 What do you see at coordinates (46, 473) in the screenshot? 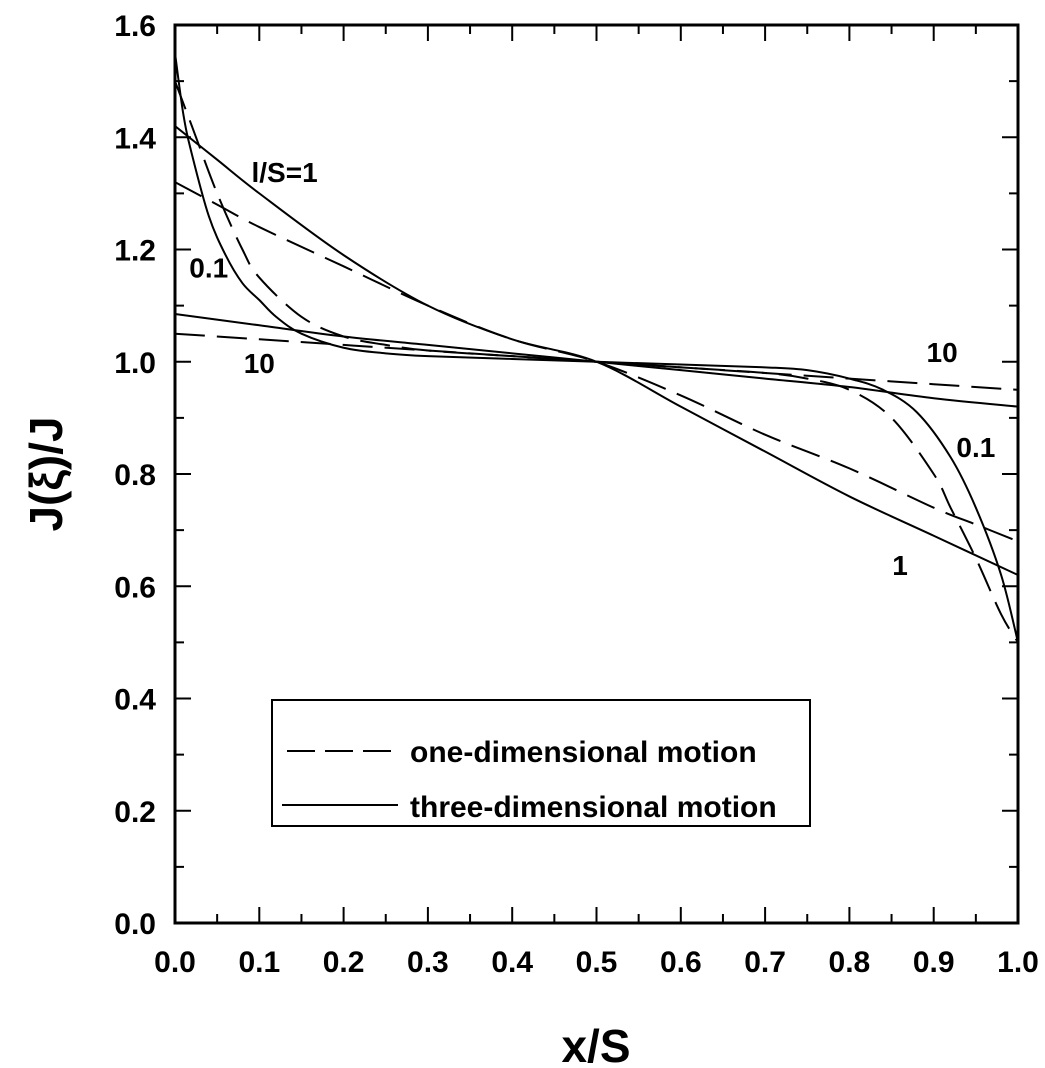
I see `y-axis-title: J(ξ)/J` at bounding box center [46, 473].